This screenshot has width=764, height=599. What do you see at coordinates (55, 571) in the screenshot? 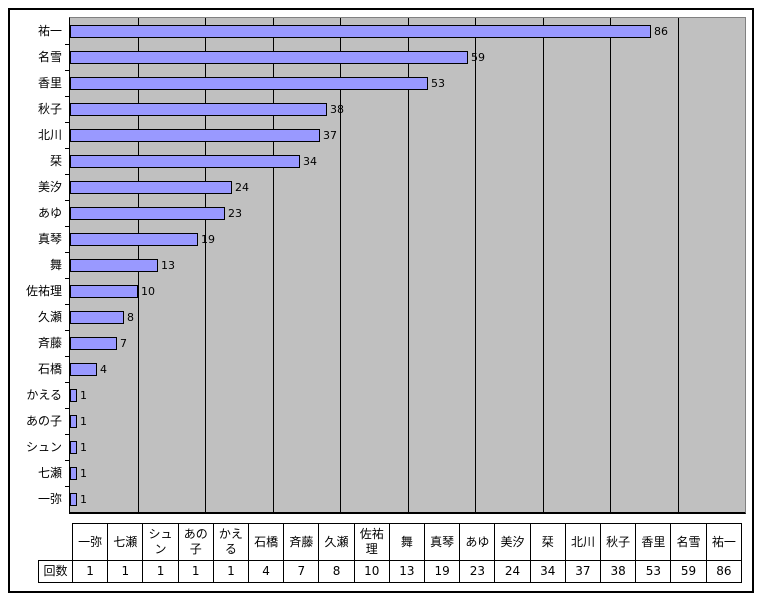
I see `table-row-header-cell: 回数` at bounding box center [55, 571].